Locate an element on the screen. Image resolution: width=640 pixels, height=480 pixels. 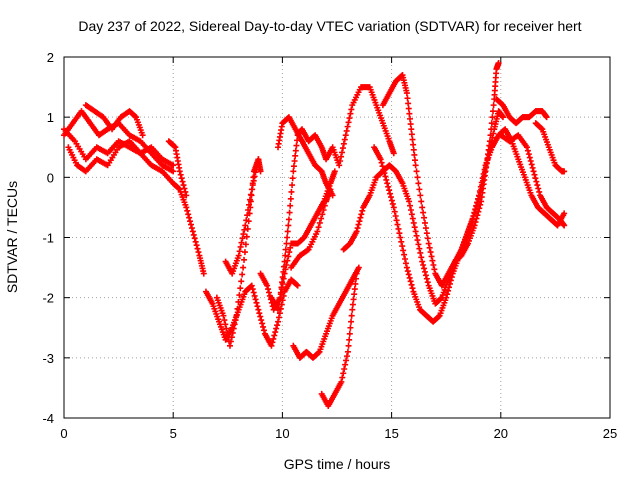
x-tick-label: 20 is located at coordinates (501, 433).